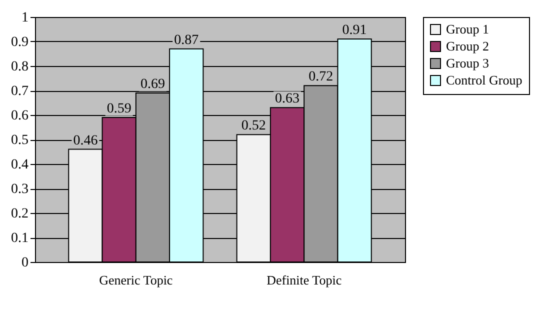  I want to click on y-tick-label: 0.2, so click(19, 214).